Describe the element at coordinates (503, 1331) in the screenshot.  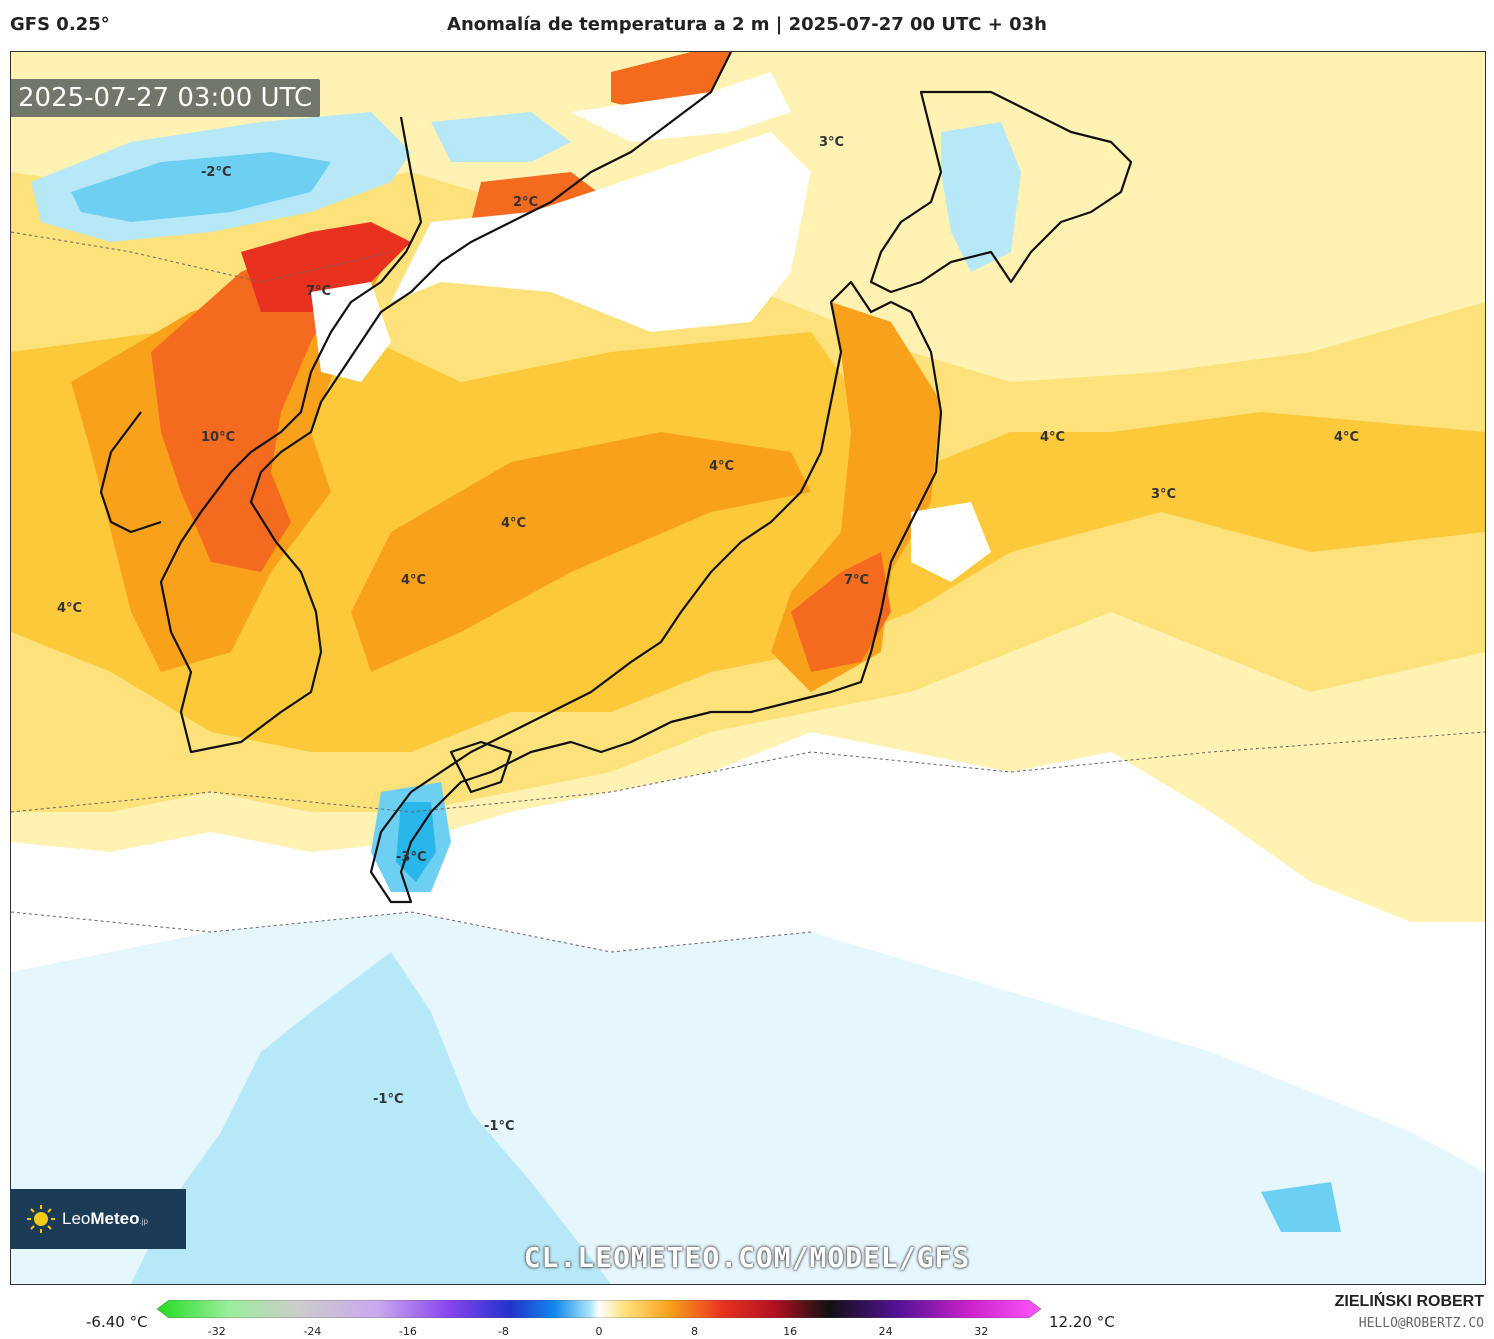
I see `colorbar-tick-label: -8` at that location.